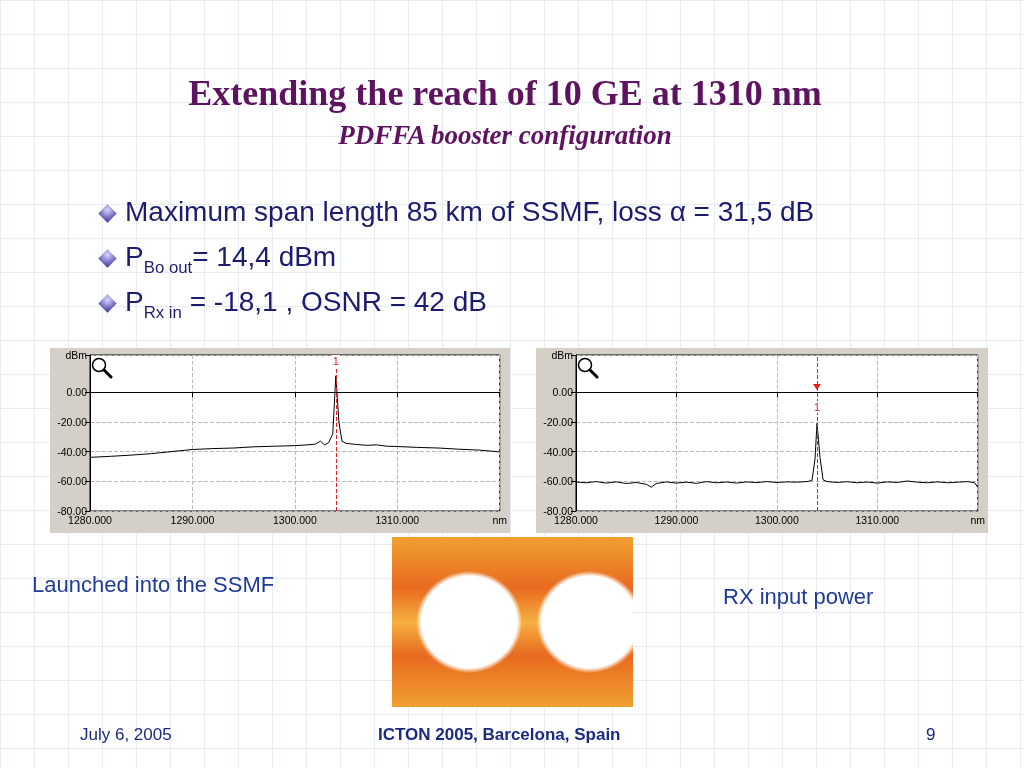 The image size is (1024, 768). What do you see at coordinates (931, 735) in the screenshot?
I see `text: 9` at bounding box center [931, 735].